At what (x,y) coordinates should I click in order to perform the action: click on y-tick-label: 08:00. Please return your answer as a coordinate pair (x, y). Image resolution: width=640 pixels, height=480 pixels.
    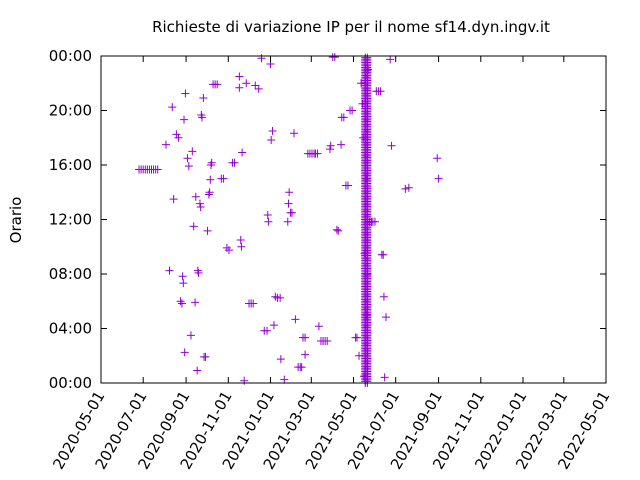
    Looking at the image, I should click on (70, 274).